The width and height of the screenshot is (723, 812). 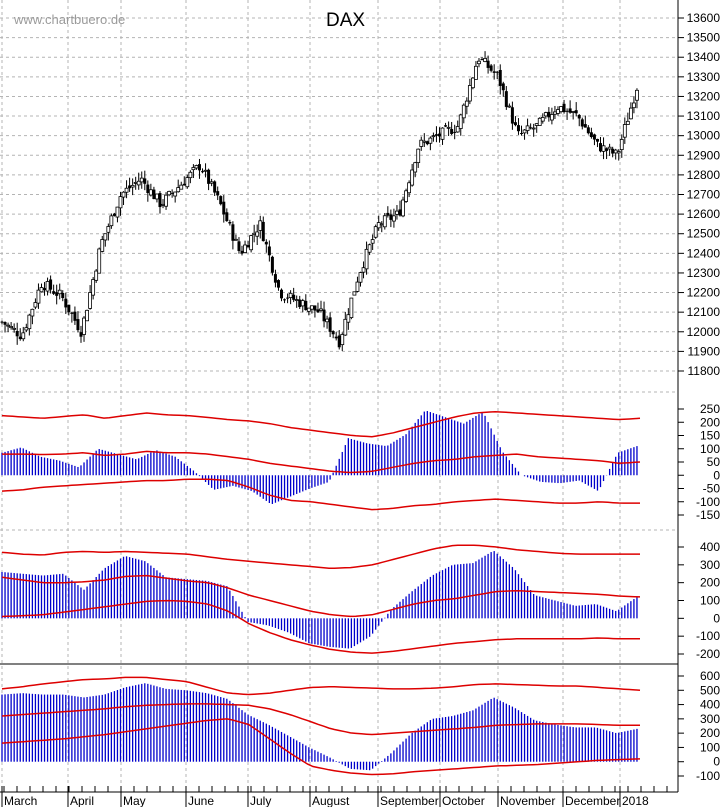 I want to click on svg-text: 13100, so click(x=704, y=116).